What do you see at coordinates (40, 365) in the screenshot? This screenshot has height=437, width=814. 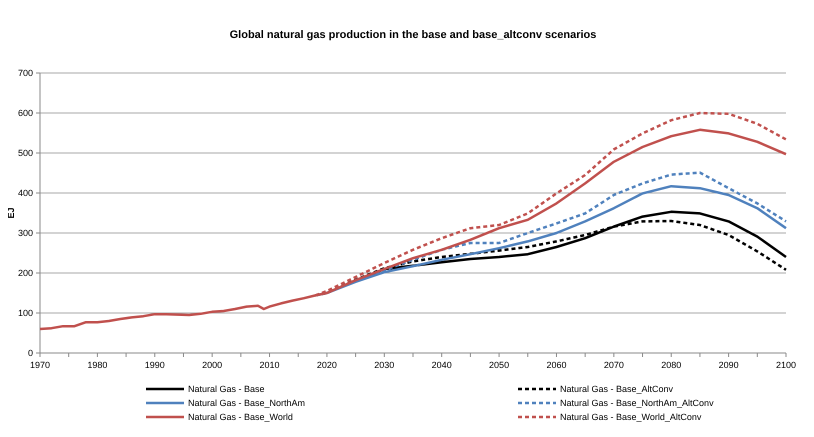 I see `x-tick-label: 1970` at bounding box center [40, 365].